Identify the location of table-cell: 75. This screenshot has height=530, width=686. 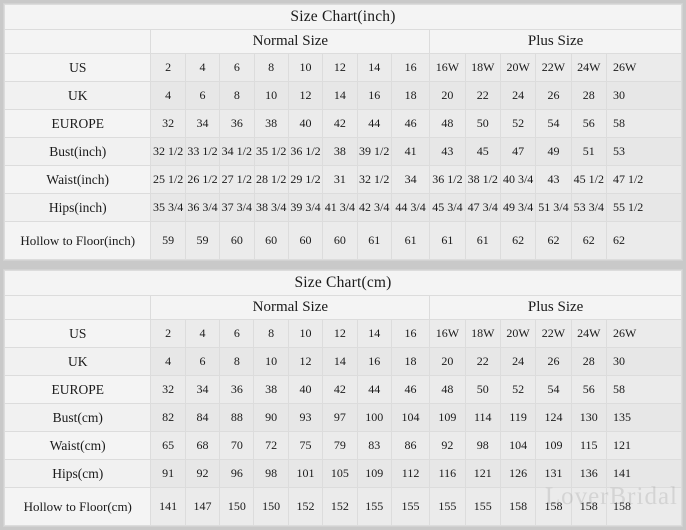
(305, 445).